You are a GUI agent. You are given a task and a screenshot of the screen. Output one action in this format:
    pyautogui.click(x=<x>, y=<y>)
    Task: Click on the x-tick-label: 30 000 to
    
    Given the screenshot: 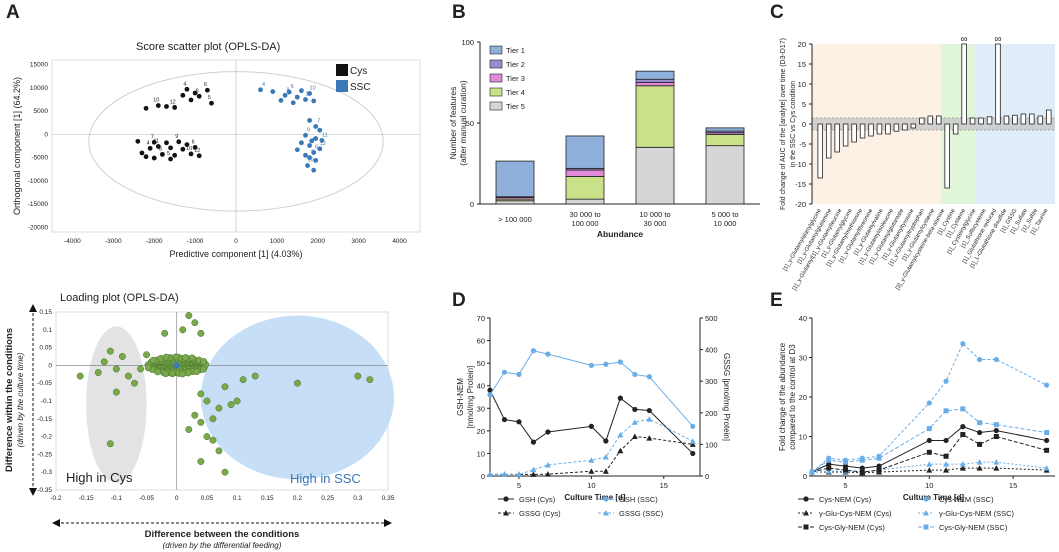 What is the action you would take?
    pyautogui.click(x=584, y=214)
    